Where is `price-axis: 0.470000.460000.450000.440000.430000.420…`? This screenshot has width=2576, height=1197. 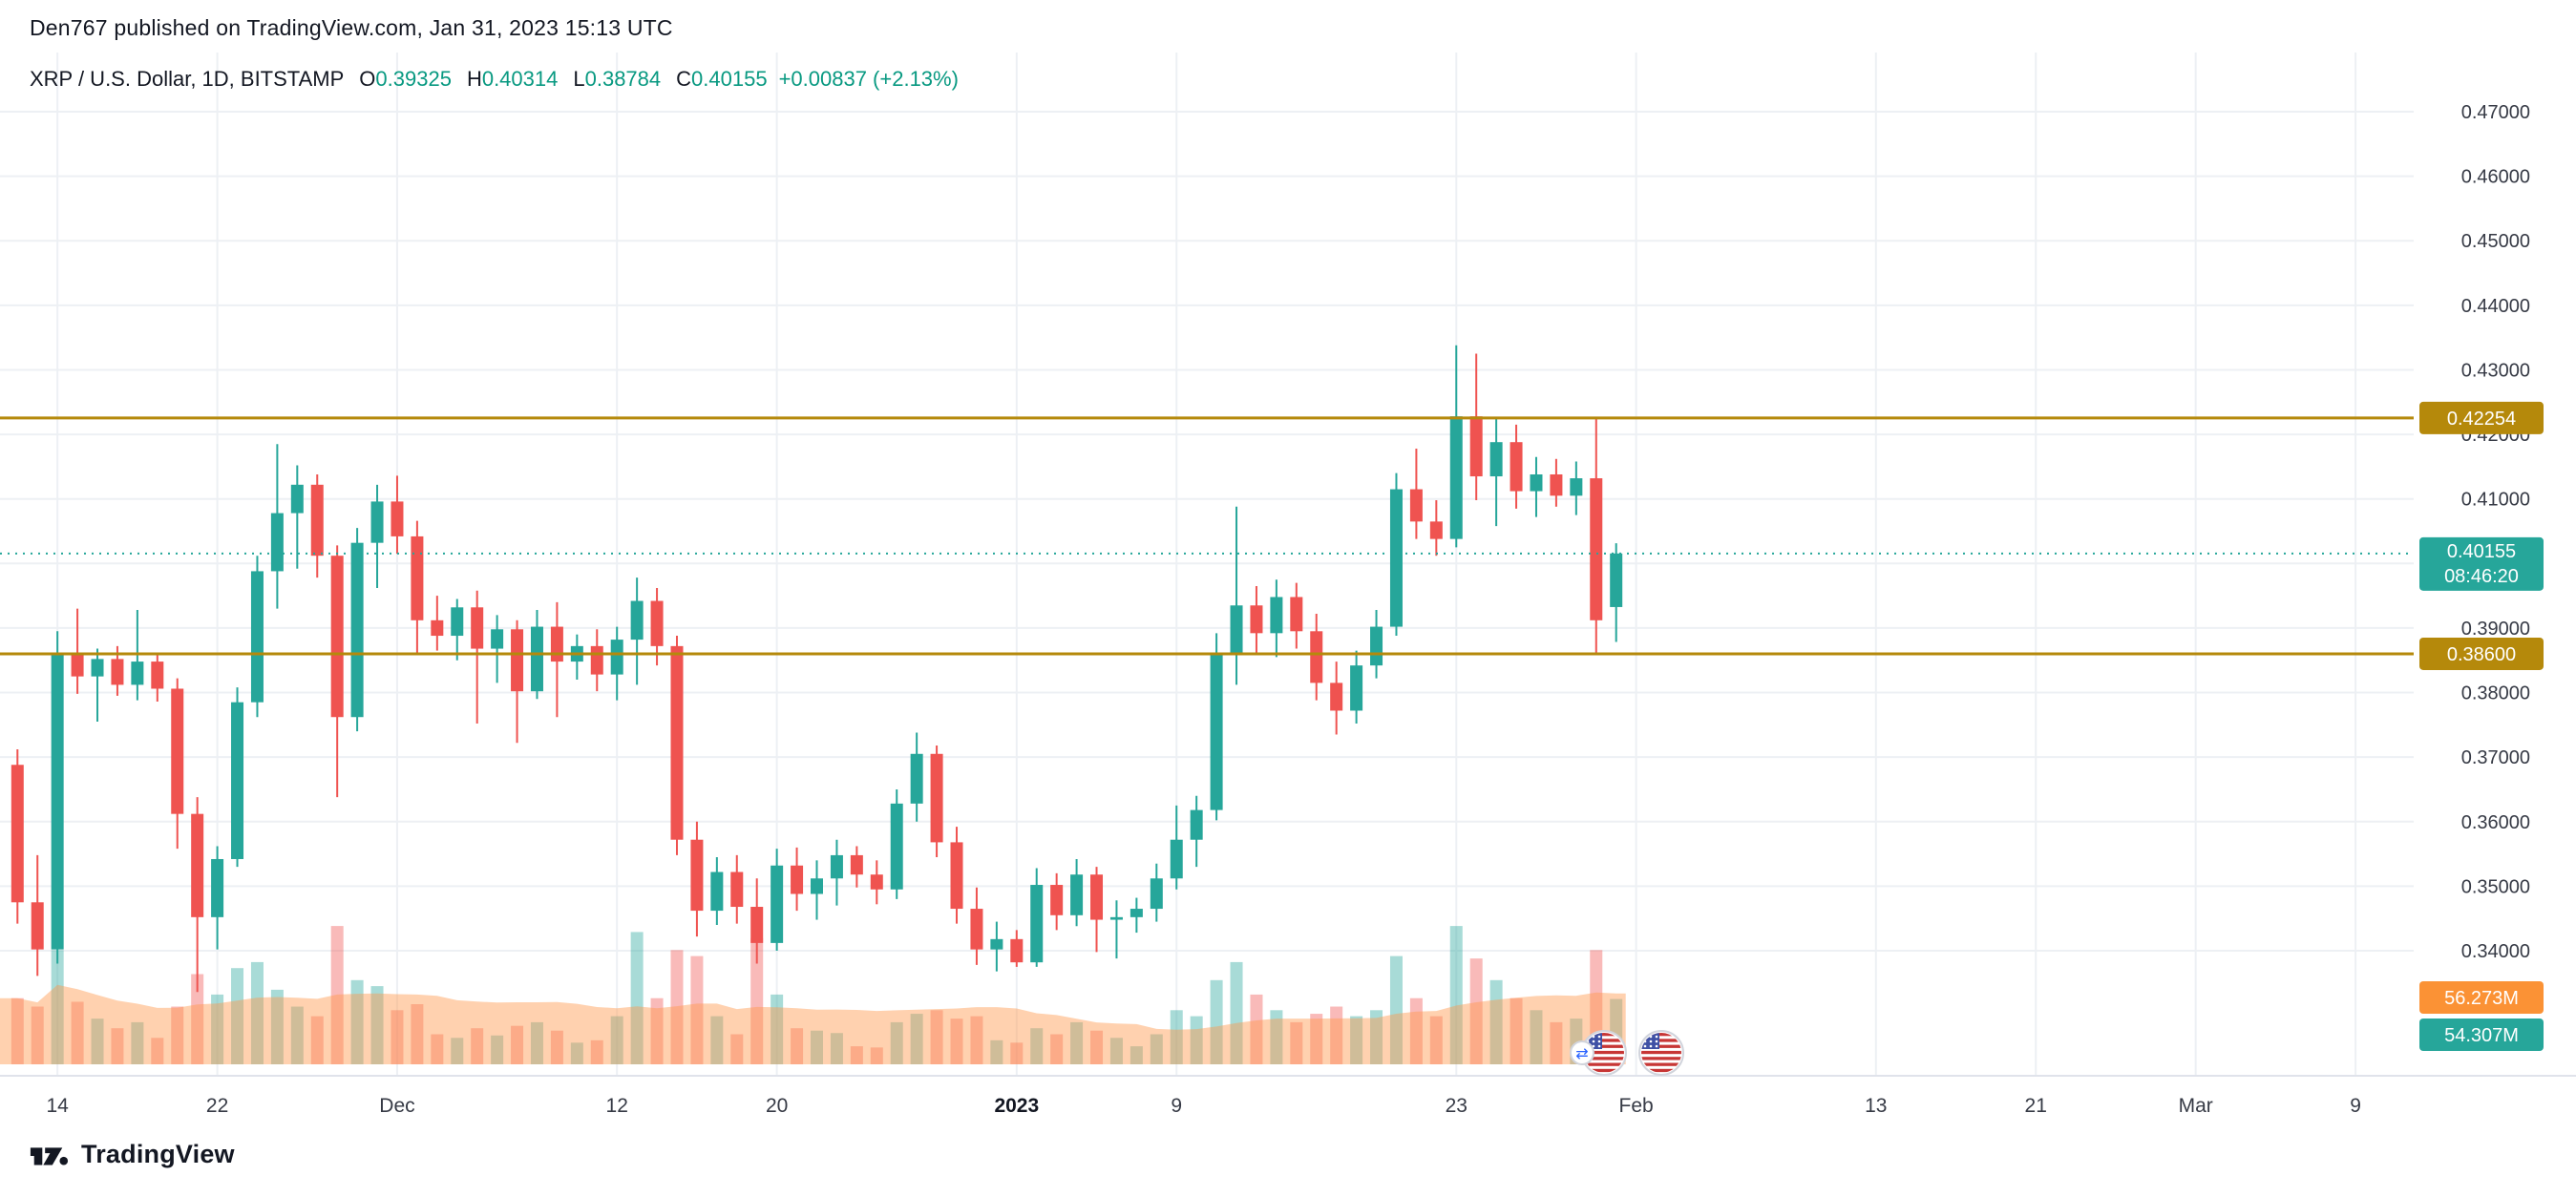 price-axis: 0.470000.460000.450000.440000.430000.420… is located at coordinates (2495, 532).